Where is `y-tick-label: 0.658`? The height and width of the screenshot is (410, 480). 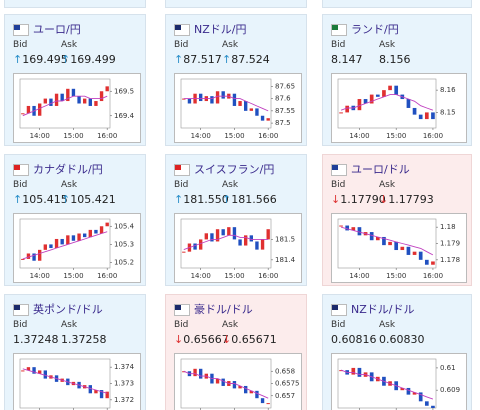 y-tick-label: 0.658 is located at coordinates (285, 371).